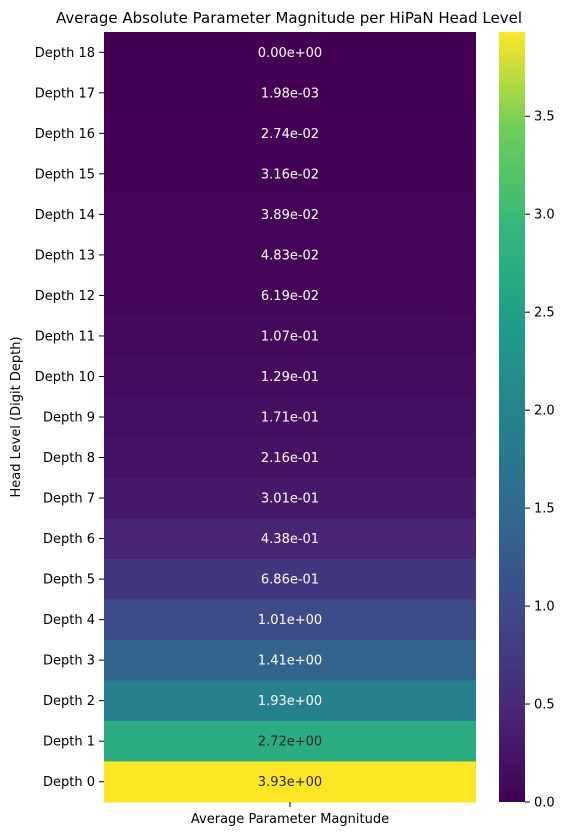 This screenshot has width=579, height=836. I want to click on cell-value-label: 1.71e-01, so click(290, 418).